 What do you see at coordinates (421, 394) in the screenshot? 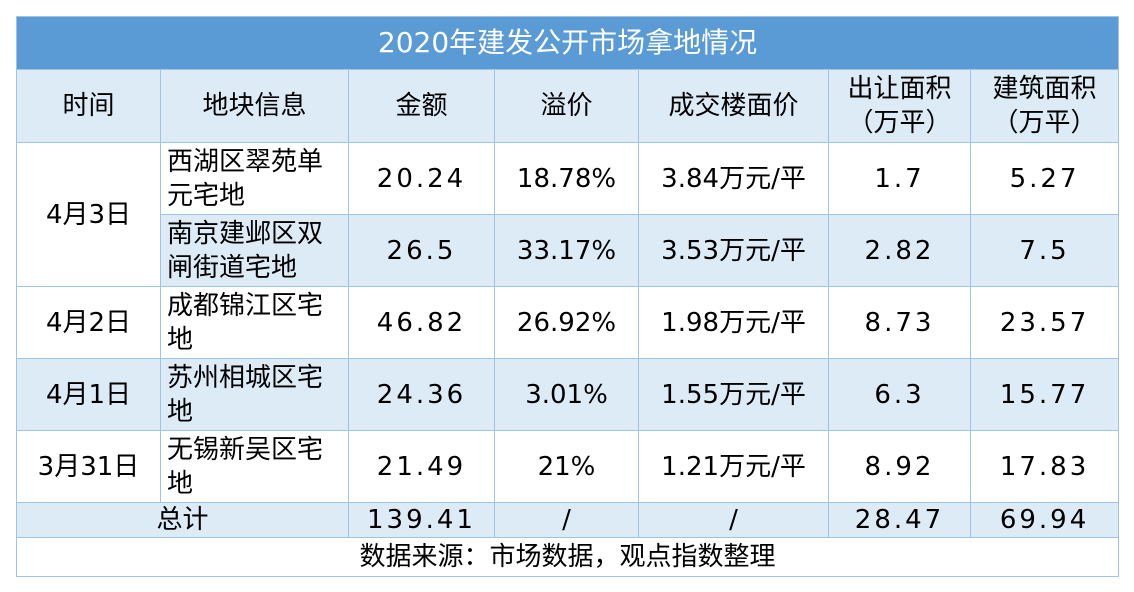
I see `row-amount: 24.36` at bounding box center [421, 394].